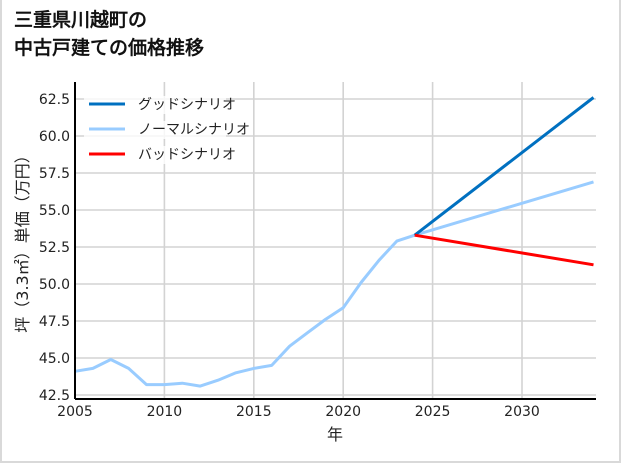  Describe the element at coordinates (75, 412) in the screenshot. I see `x-tick-label: 2005` at that location.